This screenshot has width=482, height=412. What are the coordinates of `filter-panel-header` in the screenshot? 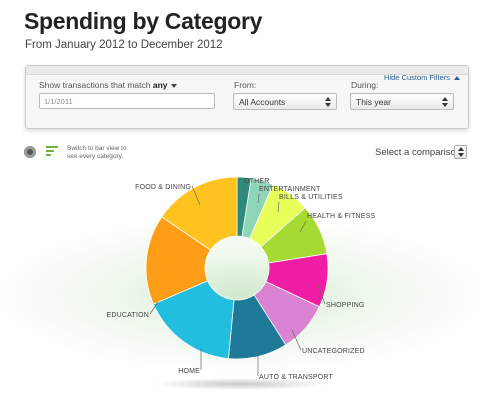 It's located at (247, 70).